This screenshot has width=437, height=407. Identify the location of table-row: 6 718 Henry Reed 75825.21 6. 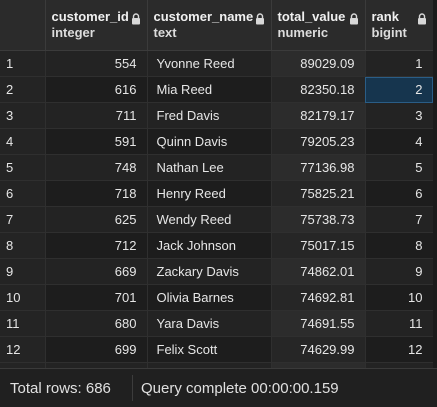
(217, 193).